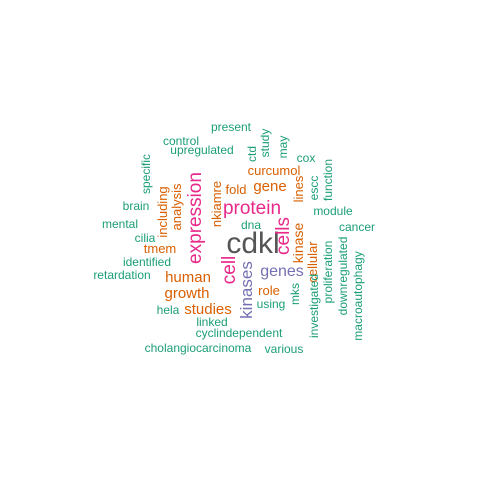  I want to click on word-kinase: kinase, so click(298, 243).